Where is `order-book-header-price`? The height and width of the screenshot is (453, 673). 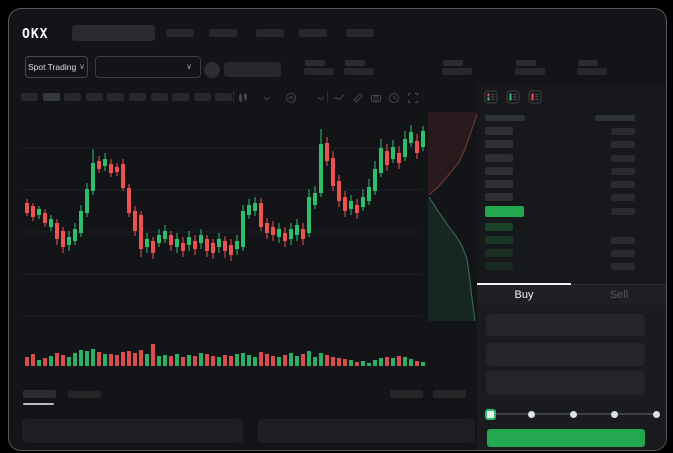
order-book-header-price is located at coordinates (505, 118).